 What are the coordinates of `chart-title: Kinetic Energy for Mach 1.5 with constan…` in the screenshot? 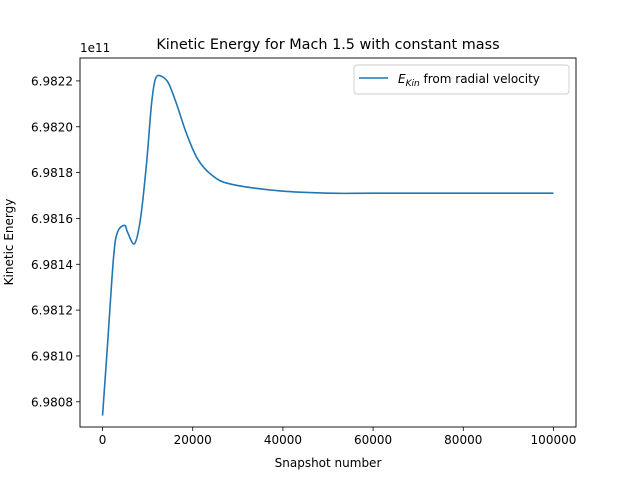 It's located at (327, 45).